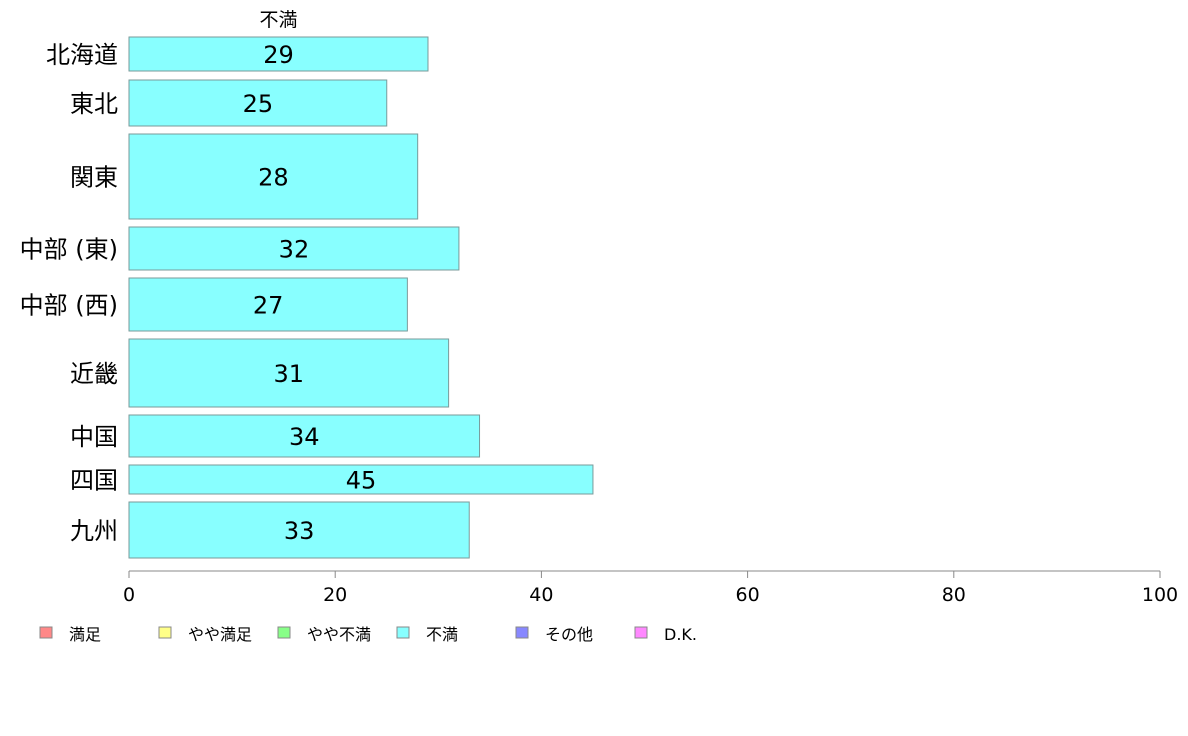 Image resolution: width=1188 pixels, height=736 pixels. What do you see at coordinates (94, 481) in the screenshot?
I see `category-label: 四国` at bounding box center [94, 481].